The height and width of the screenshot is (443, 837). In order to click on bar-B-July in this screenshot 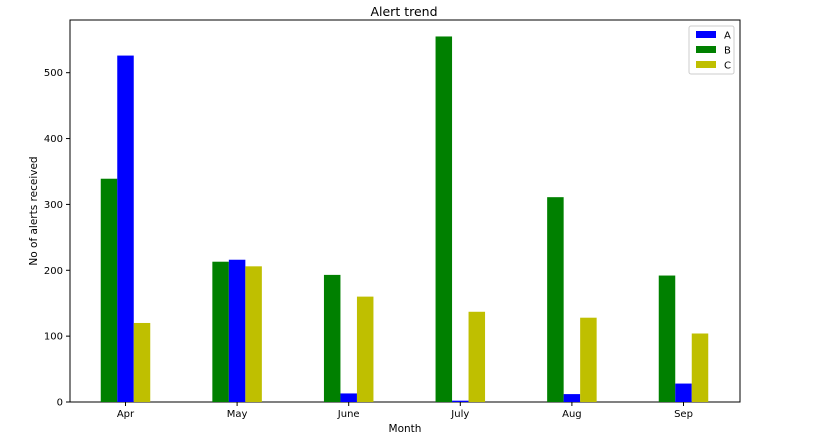, I will do `click(444, 219)`.